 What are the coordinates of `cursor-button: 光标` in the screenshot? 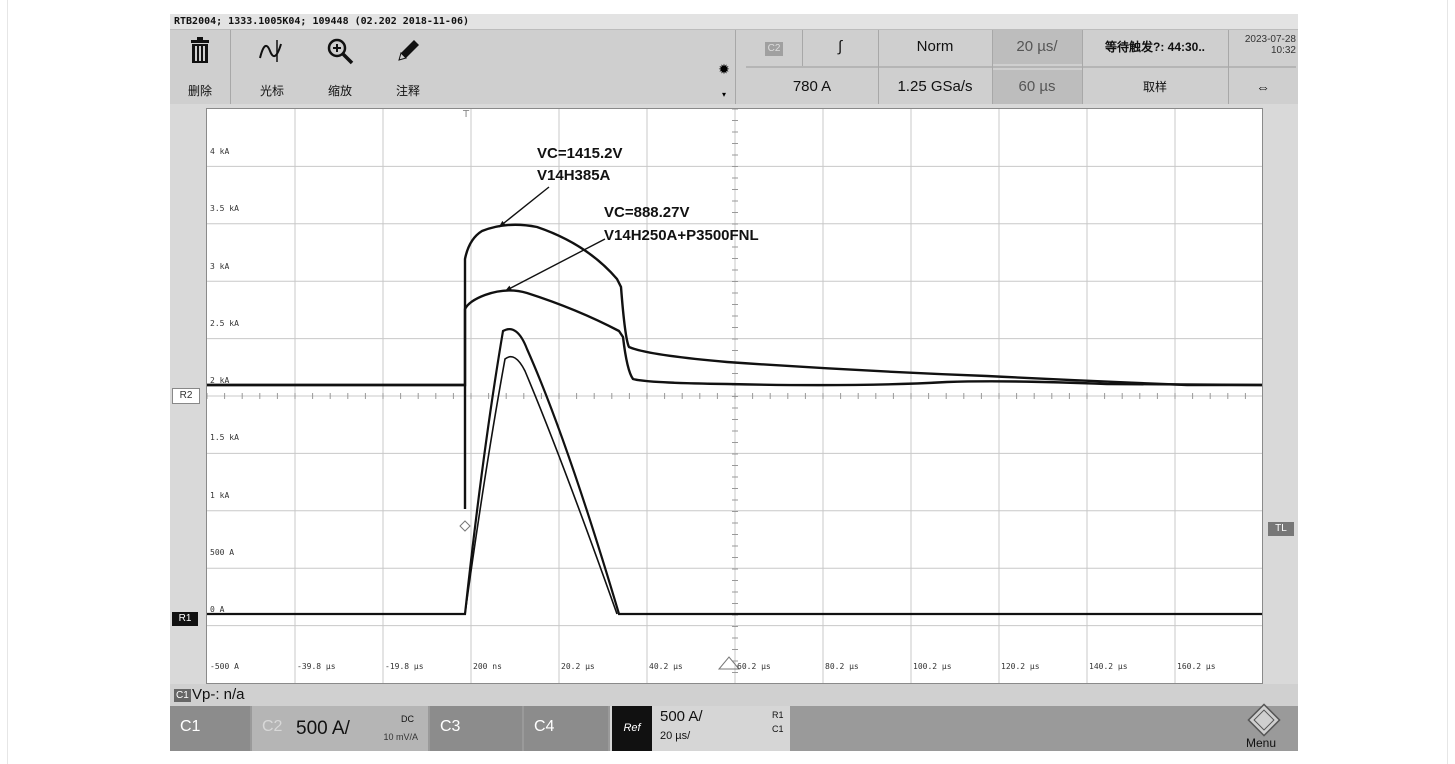 It's located at (272, 67).